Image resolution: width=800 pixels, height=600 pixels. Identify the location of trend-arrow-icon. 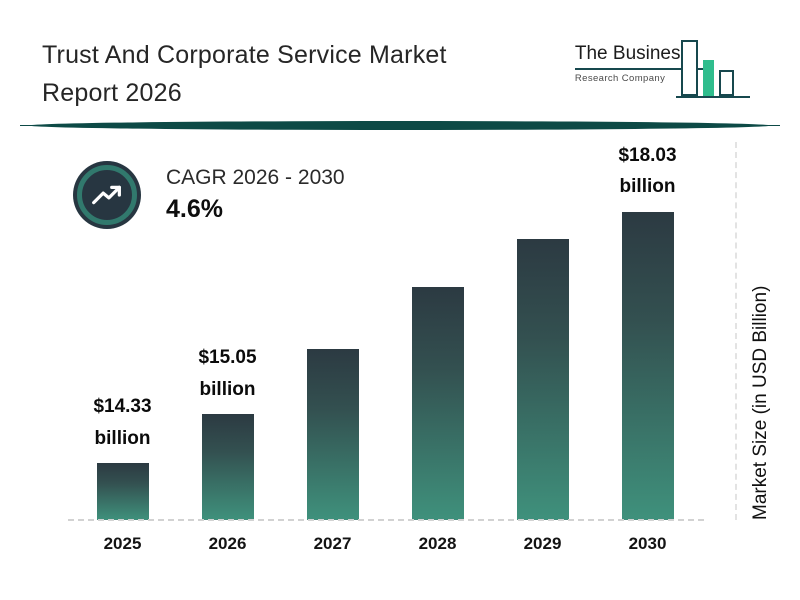
(106, 195).